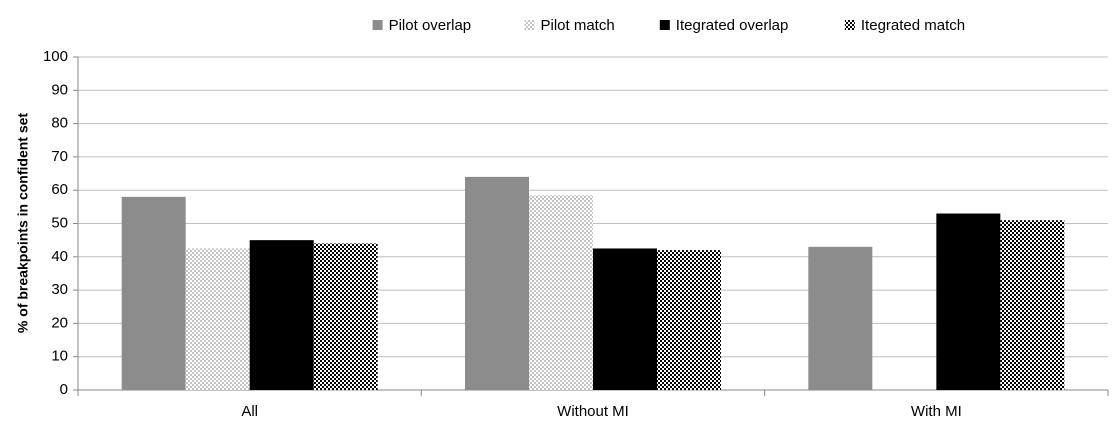 This screenshot has height=424, width=1115. Describe the element at coordinates (430, 25) in the screenshot. I see `legend-label: Pilot overlap` at that location.